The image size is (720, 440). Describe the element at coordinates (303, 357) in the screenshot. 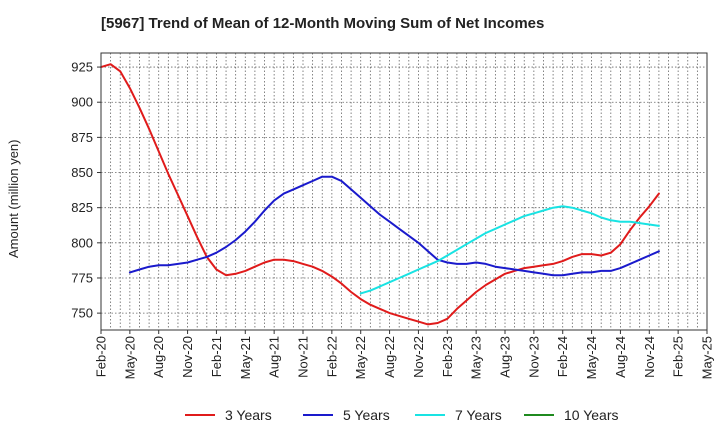

I see `x-tick-label: Nov-21` at that location.